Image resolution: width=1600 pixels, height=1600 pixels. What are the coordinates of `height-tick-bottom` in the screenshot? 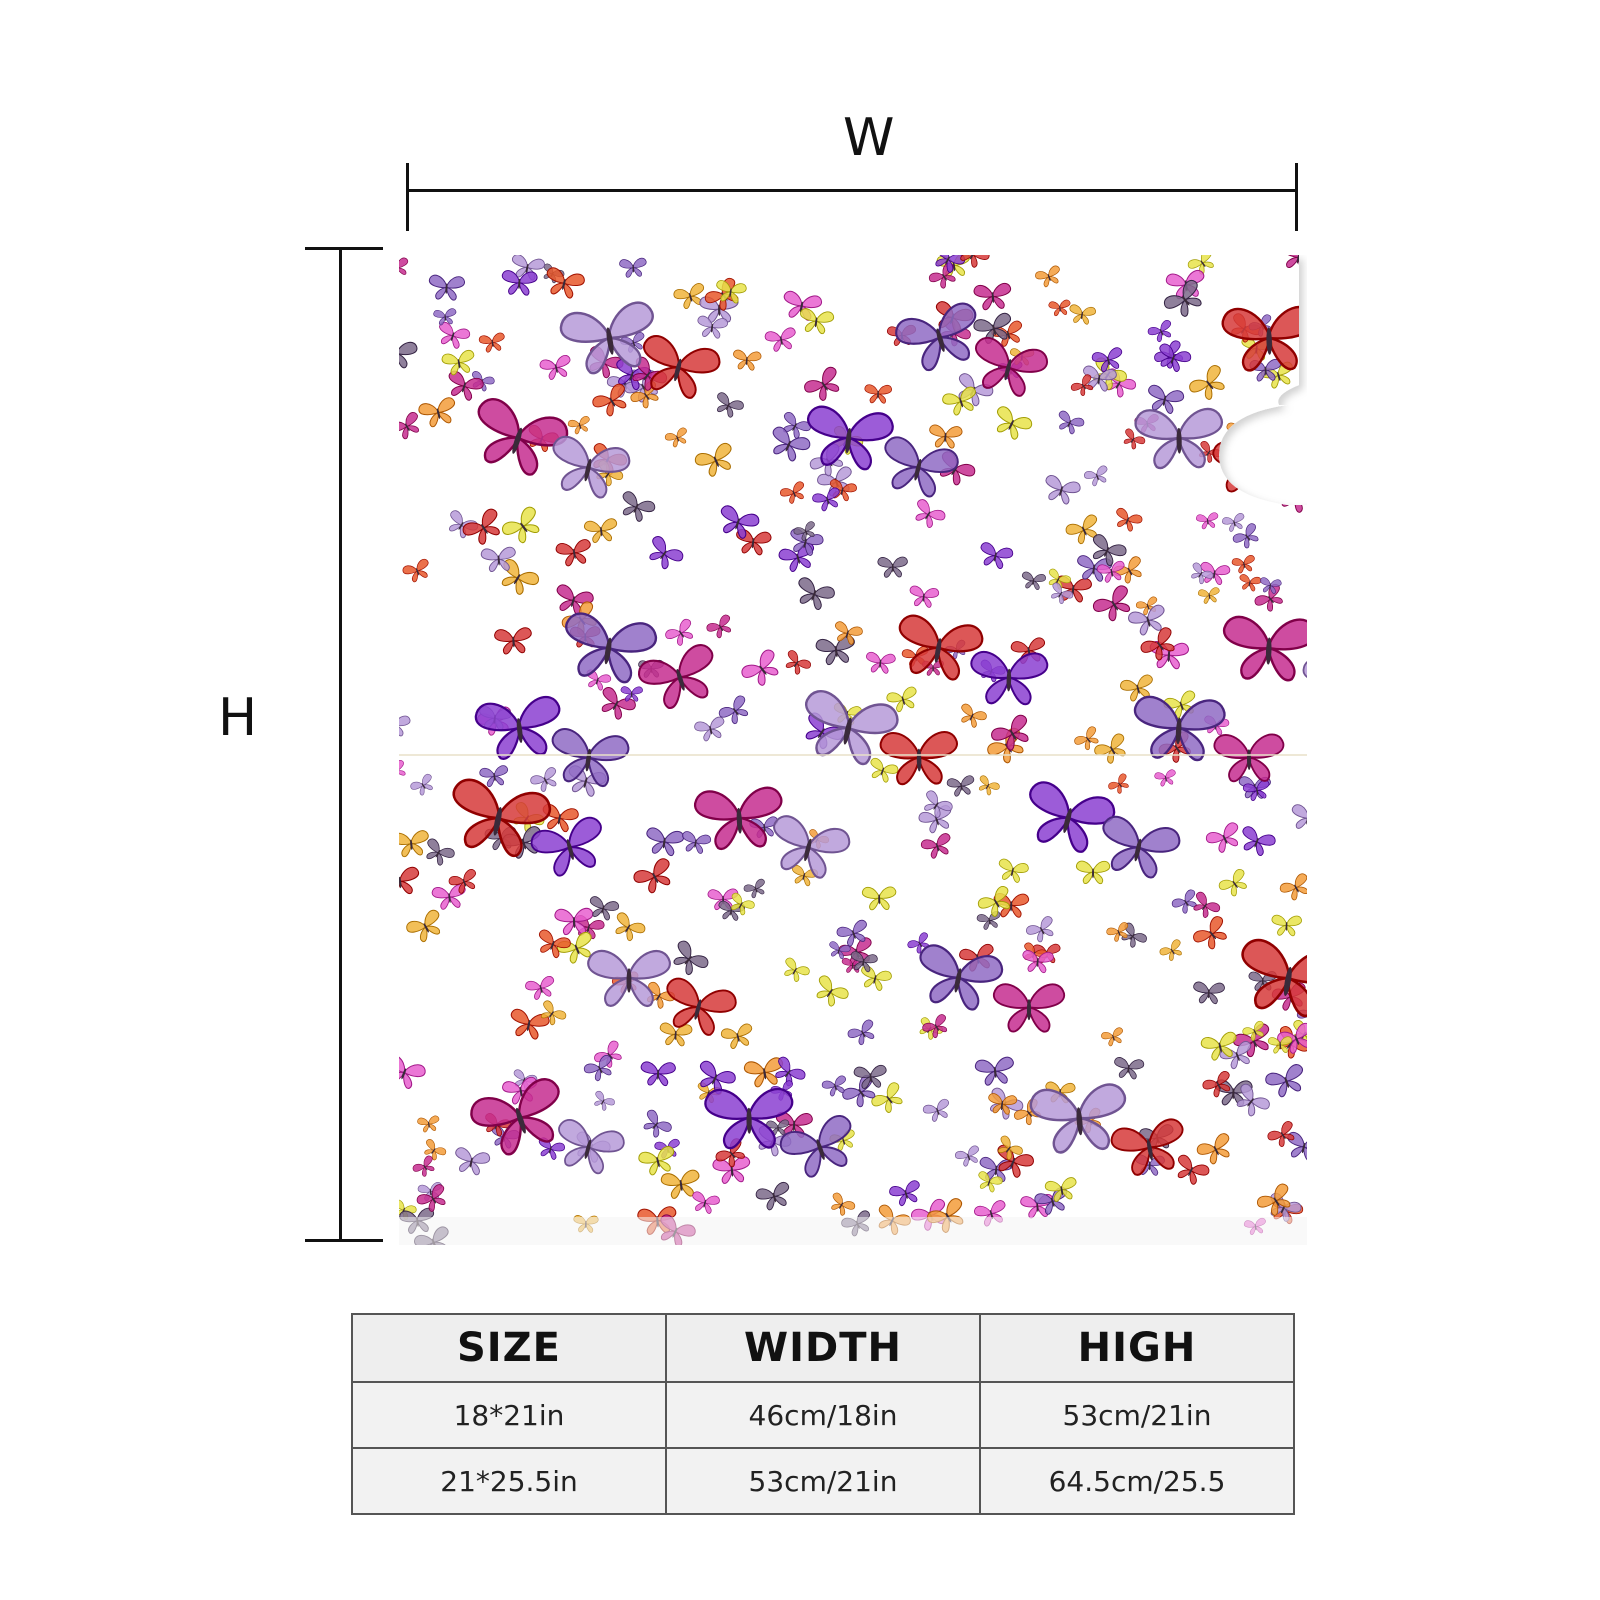 It's located at (344, 1240).